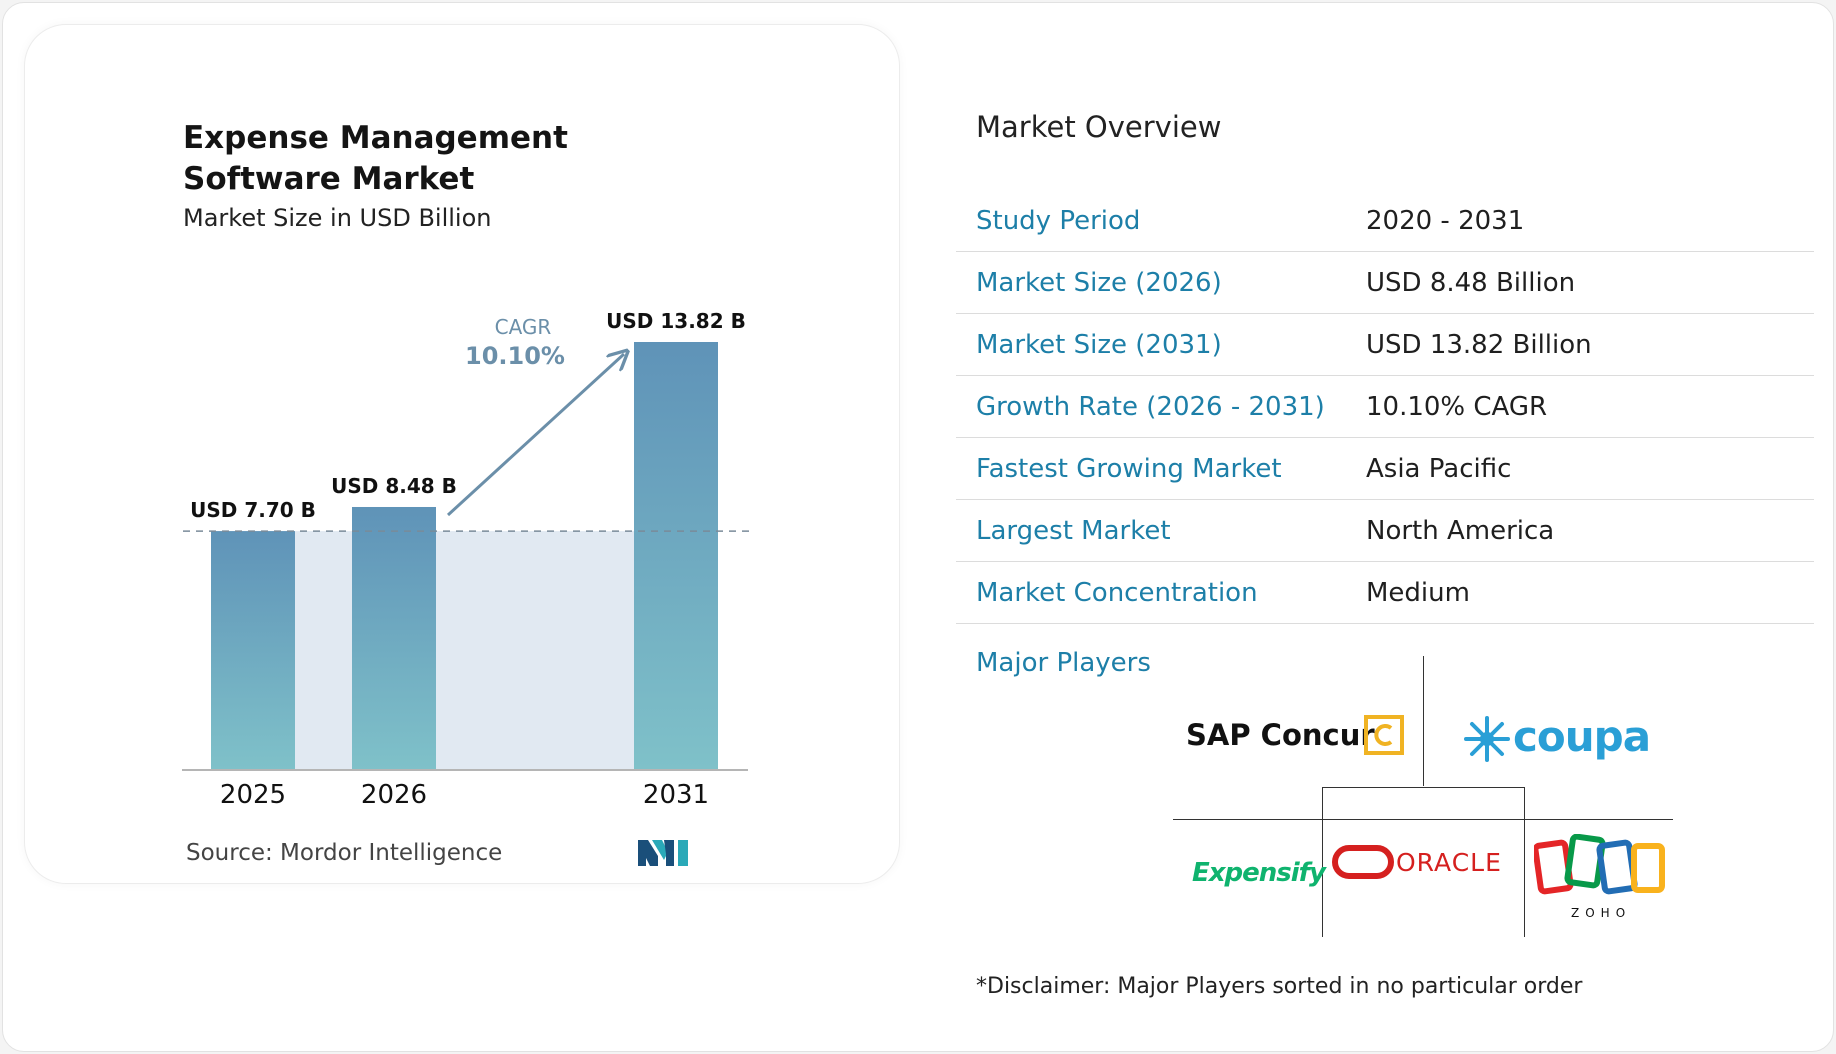  I want to click on overview-value: USD 13.82 Billion, so click(1479, 345).